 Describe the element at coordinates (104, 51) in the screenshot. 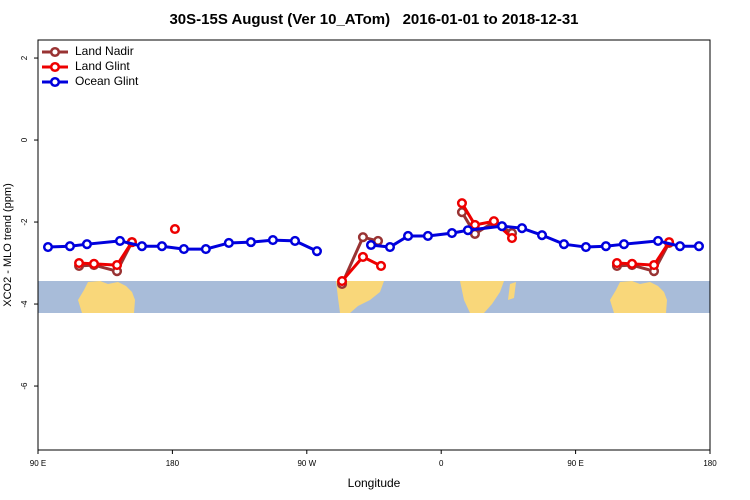

I see `legend-label: Land Nadir` at that location.